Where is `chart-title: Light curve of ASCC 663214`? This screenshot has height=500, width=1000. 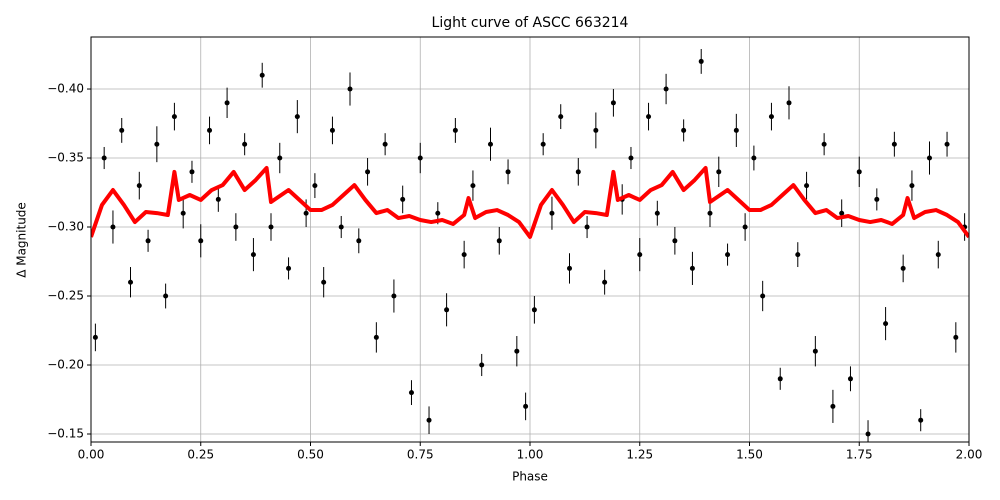 chart-title: Light curve of ASCC 663214 is located at coordinates (530, 23).